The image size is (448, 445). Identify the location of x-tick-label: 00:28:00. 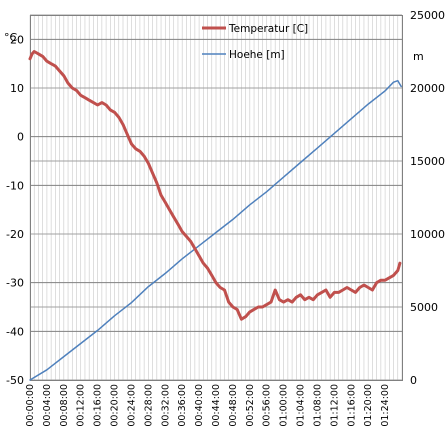
(148, 405).